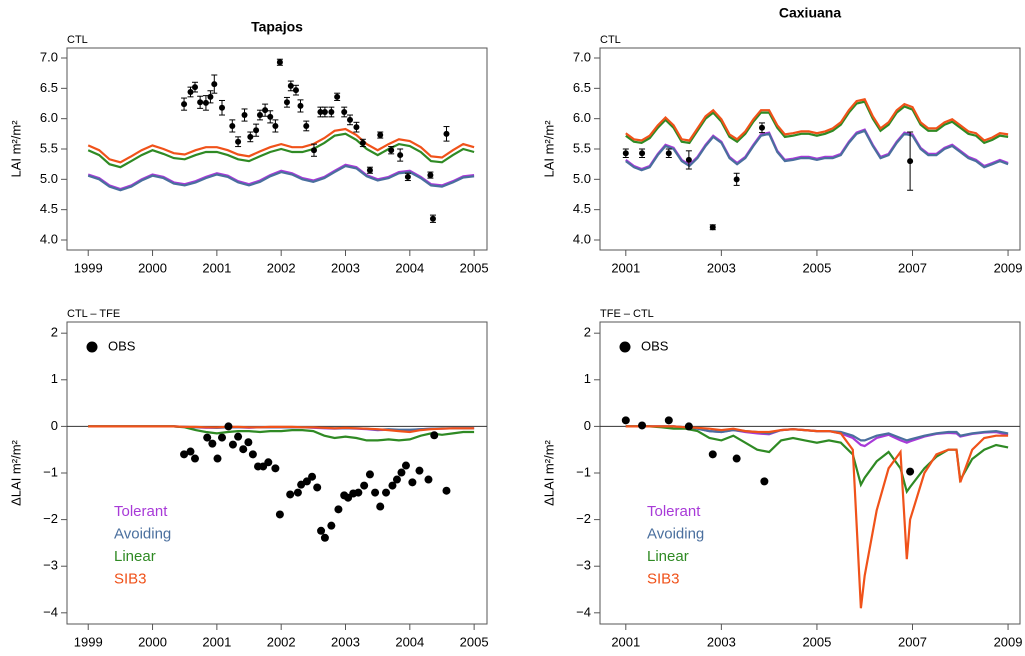 The width and height of the screenshot is (1025, 656). Describe the element at coordinates (587, 425) in the screenshot. I see `y-tick-label: 0` at that location.